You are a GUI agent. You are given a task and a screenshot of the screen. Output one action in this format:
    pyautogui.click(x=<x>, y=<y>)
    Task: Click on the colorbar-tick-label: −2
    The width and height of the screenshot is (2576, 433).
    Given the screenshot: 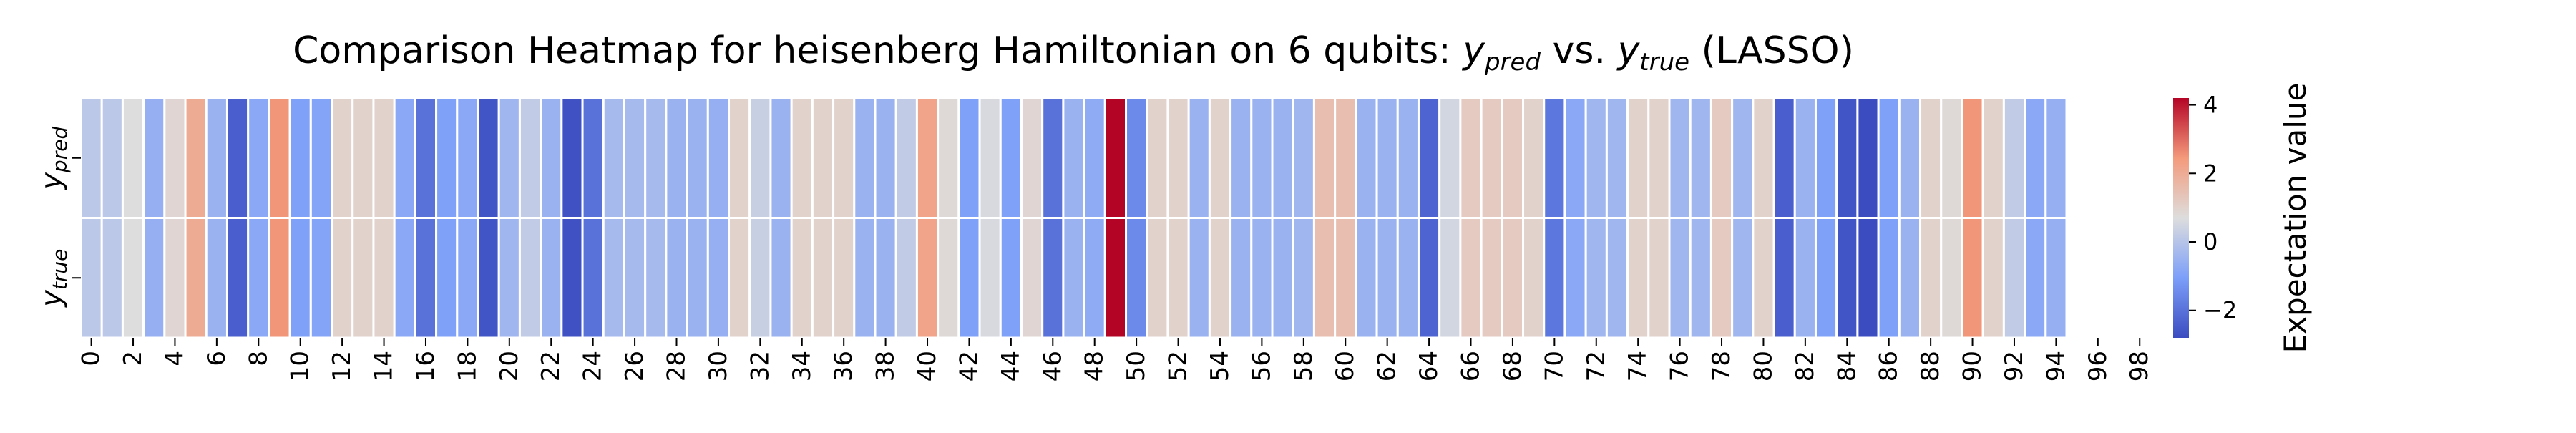 What is the action you would take?
    pyautogui.click(x=2220, y=310)
    